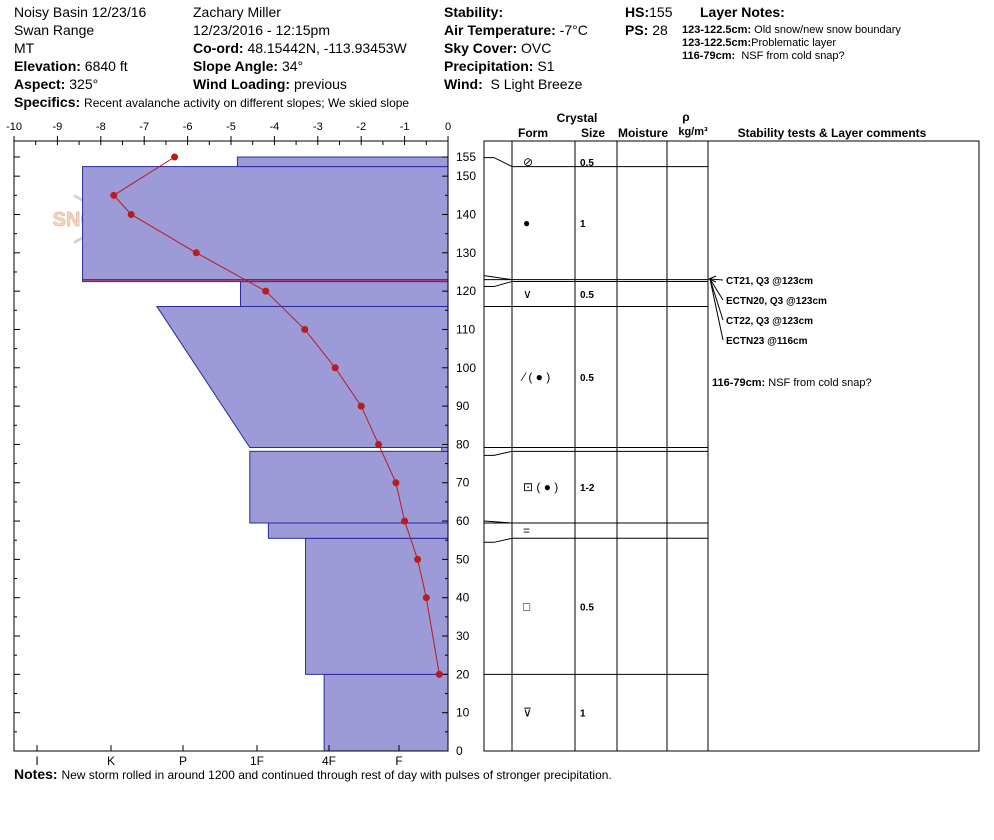 The height and width of the screenshot is (840, 994). I want to click on header-size: Size, so click(593, 133).